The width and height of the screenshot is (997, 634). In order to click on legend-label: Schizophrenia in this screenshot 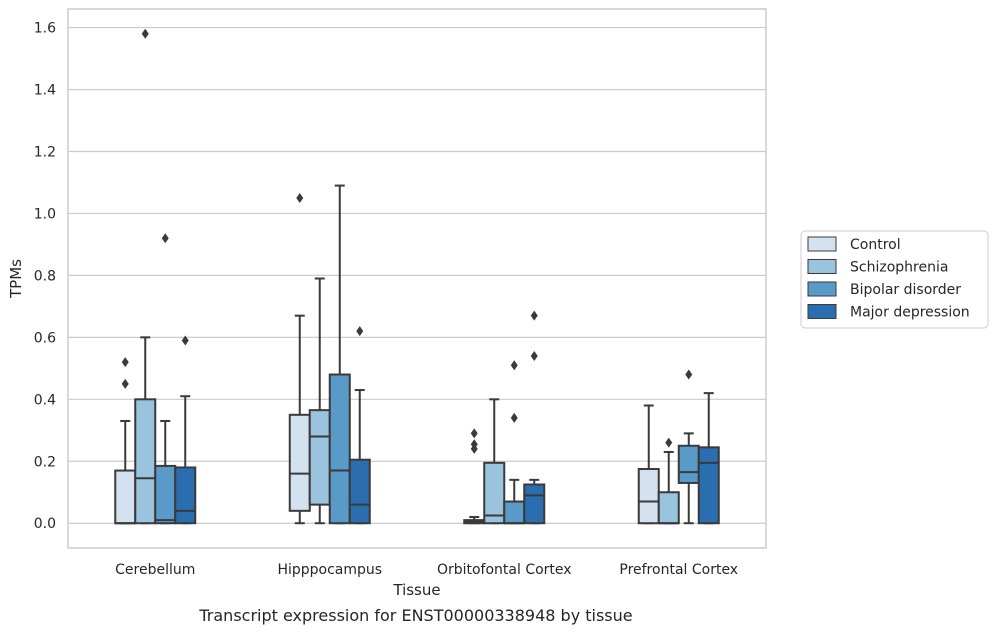, I will do `click(899, 268)`.